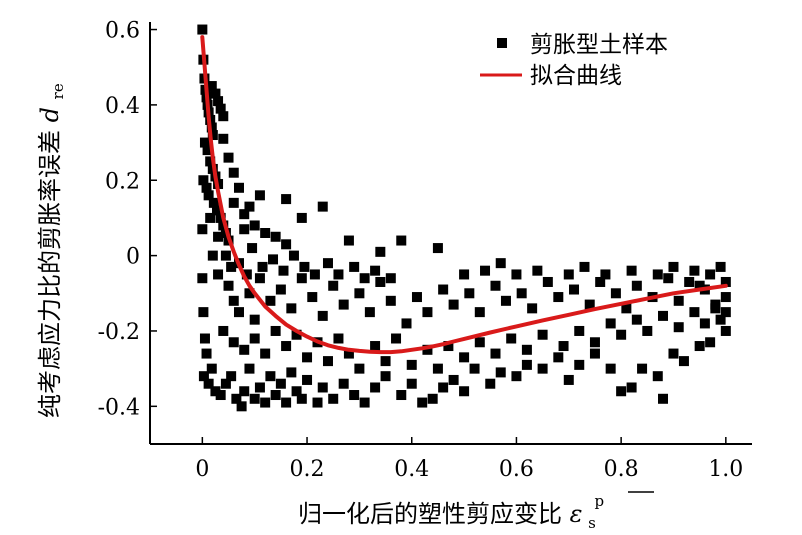 This screenshot has width=802, height=535. I want to click on x-tick-label: 0.4, so click(411, 469).